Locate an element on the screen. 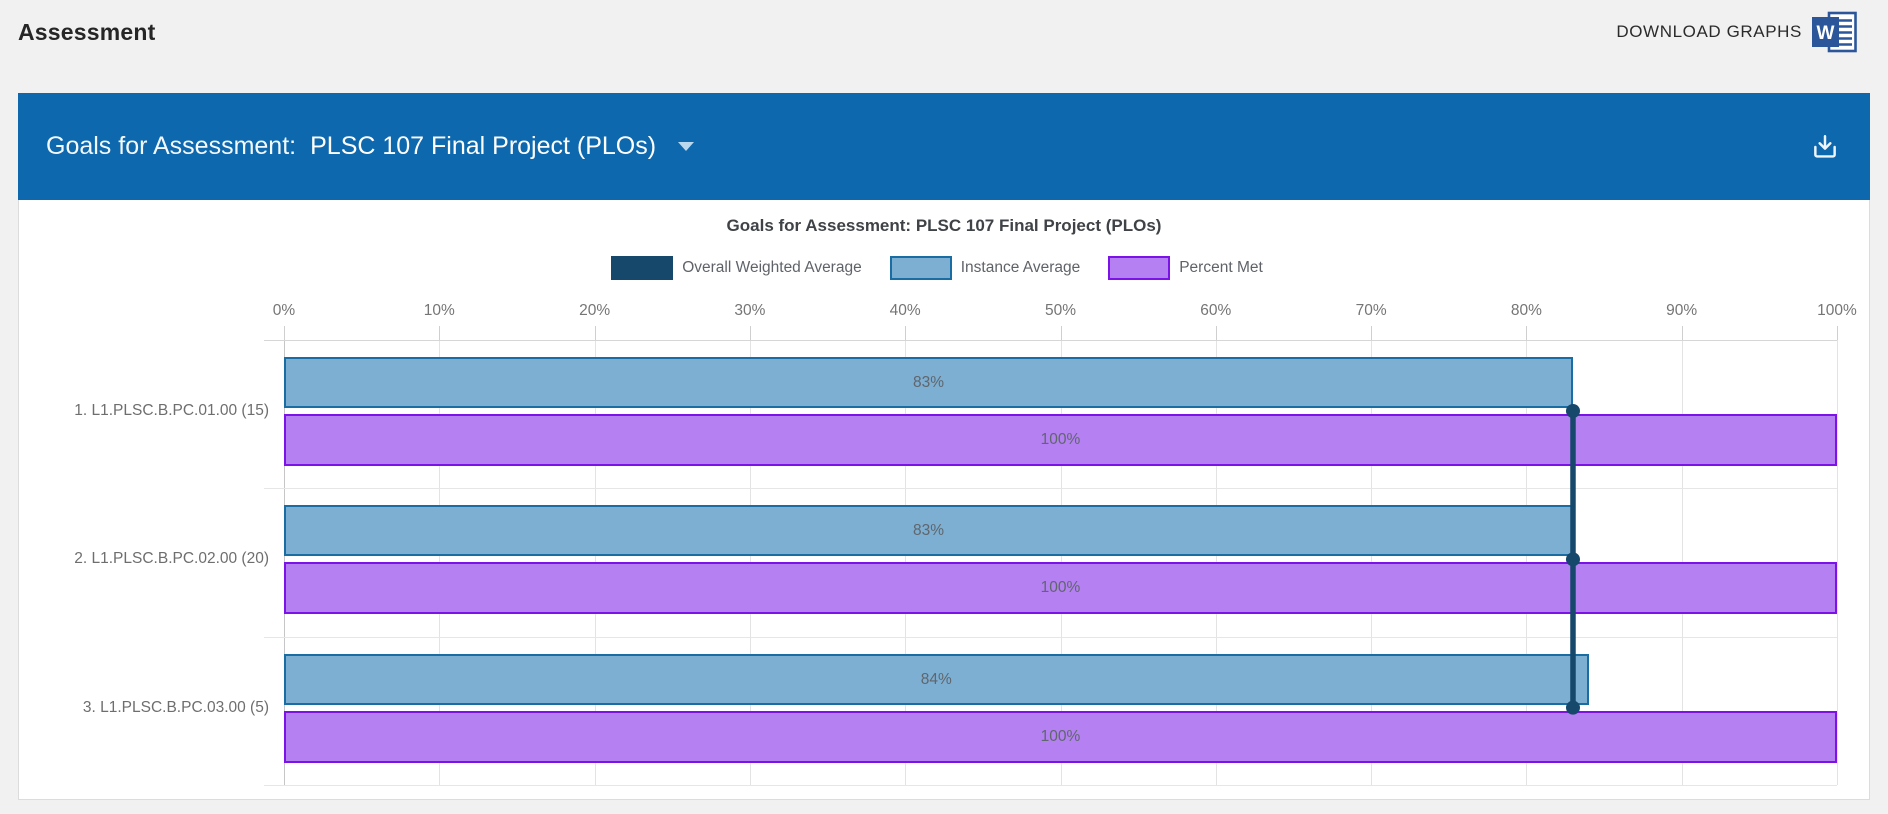  svg-text: W is located at coordinates (1826, 33).